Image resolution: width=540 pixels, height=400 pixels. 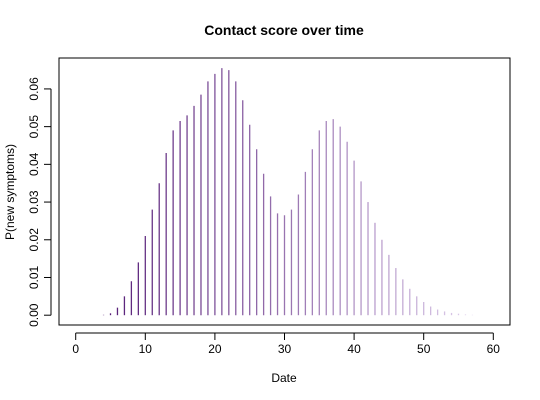 I want to click on x-tick-label: 10, so click(x=146, y=349).